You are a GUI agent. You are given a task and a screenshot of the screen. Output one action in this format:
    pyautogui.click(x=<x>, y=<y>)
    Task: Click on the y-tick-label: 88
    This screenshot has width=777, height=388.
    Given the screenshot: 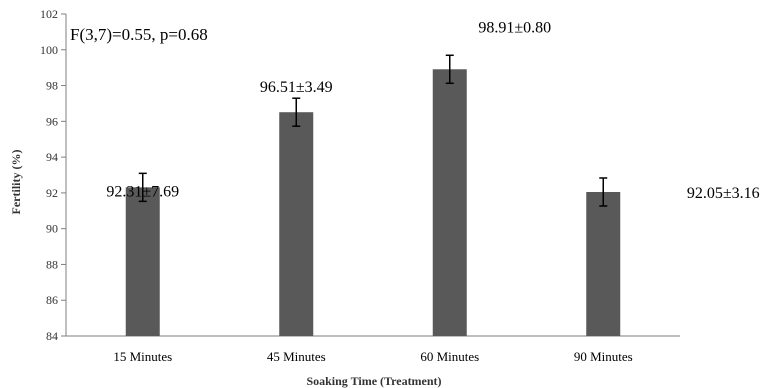 What is the action you would take?
    pyautogui.click(x=52, y=264)
    